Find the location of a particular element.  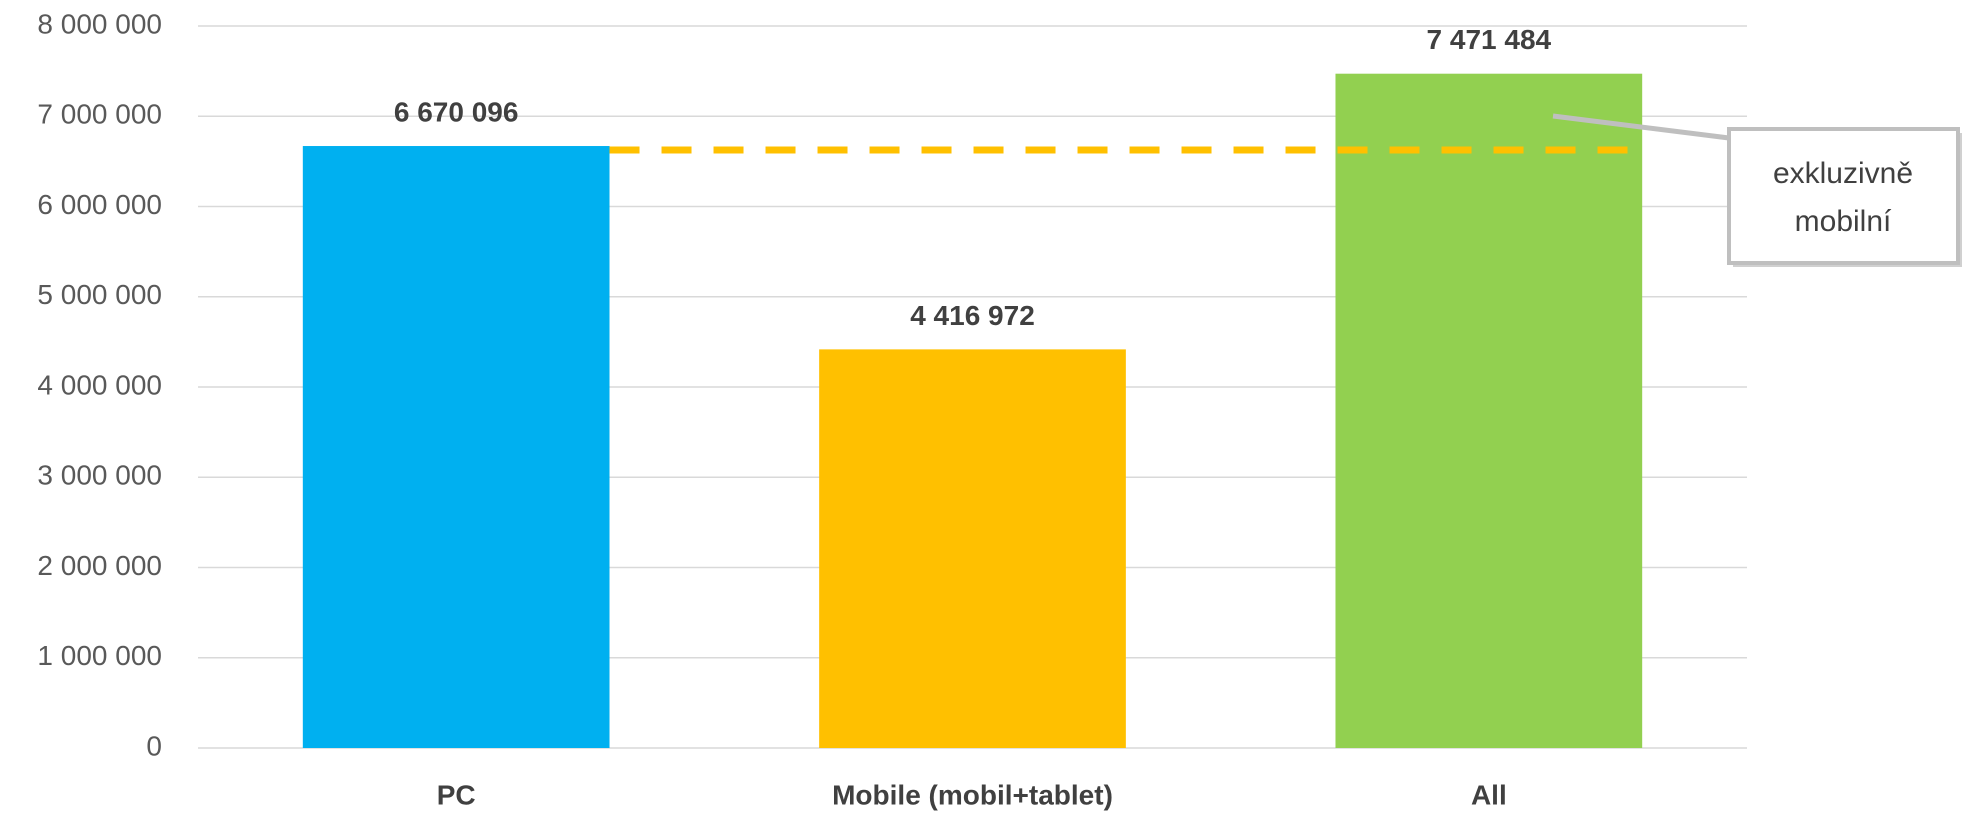

x-tick-label: Mobile (mobil+tablet) is located at coordinates (972, 794).